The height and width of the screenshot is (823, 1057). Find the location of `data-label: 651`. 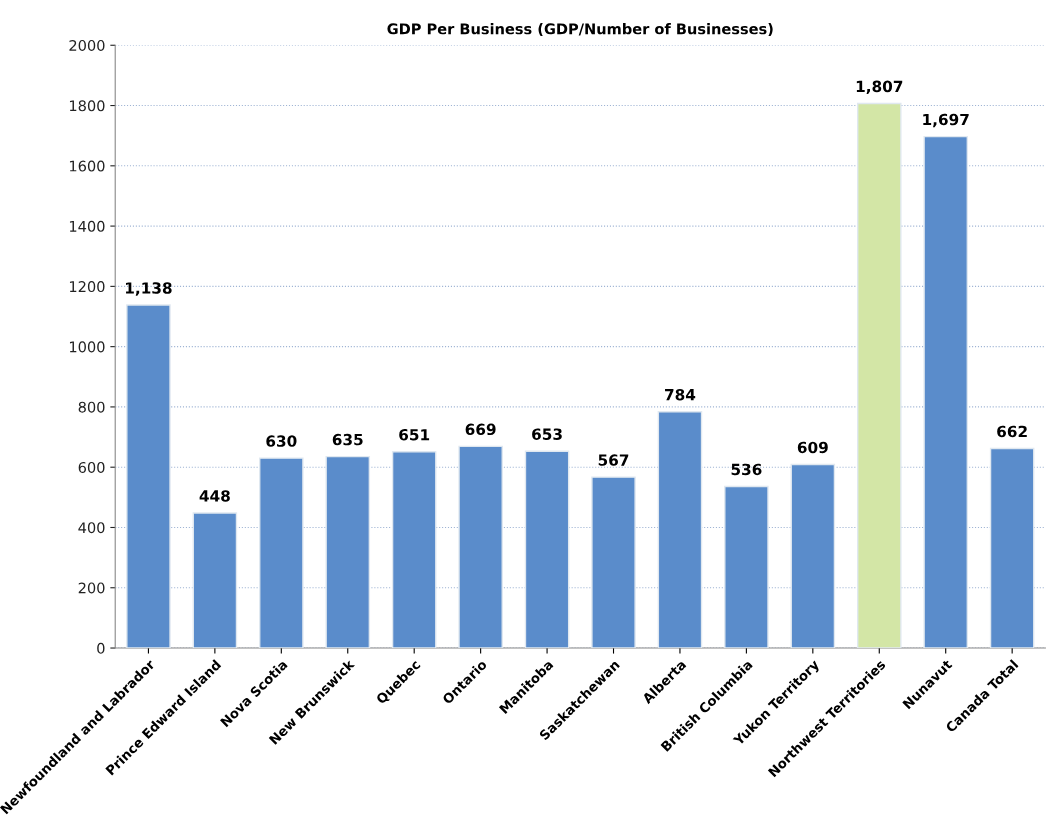

data-label: 651 is located at coordinates (414, 434).